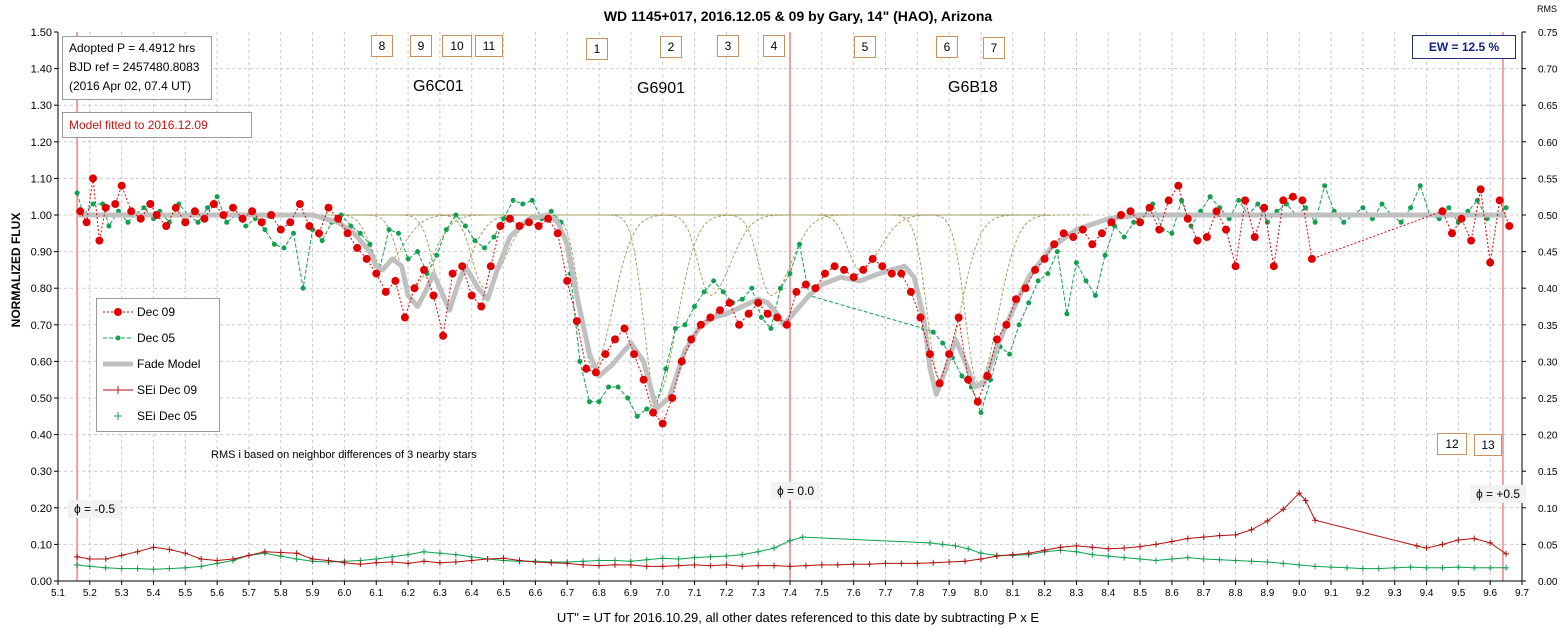 Image resolution: width=1568 pixels, height=634 pixels. I want to click on x-tick-label: 5.1, so click(58, 593).